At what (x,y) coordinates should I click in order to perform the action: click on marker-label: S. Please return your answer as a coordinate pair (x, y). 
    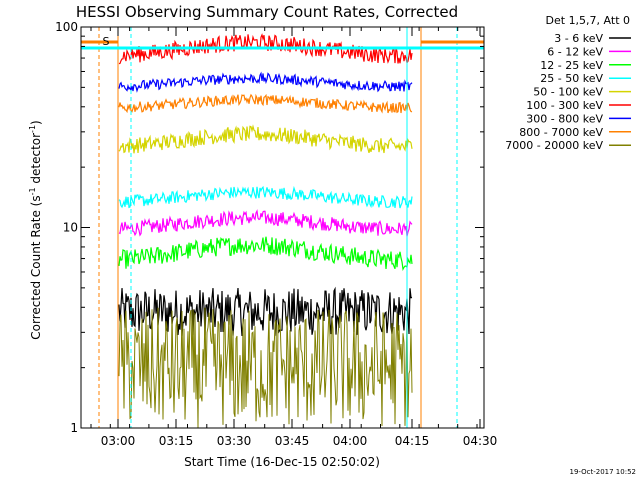
    Looking at the image, I should click on (106, 41).